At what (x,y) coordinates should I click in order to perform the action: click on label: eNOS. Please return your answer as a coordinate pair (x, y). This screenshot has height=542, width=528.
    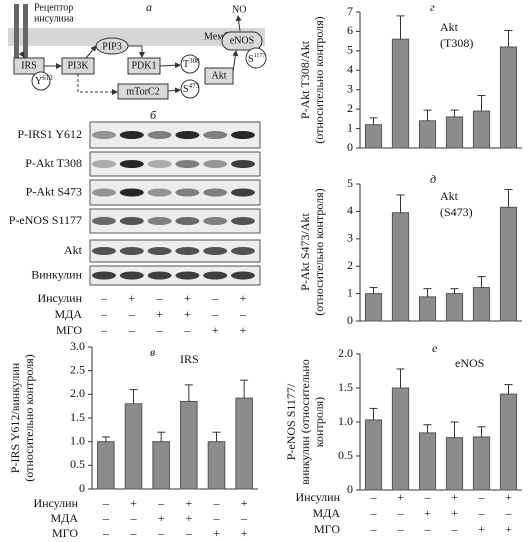
    Looking at the image, I should click on (242, 40).